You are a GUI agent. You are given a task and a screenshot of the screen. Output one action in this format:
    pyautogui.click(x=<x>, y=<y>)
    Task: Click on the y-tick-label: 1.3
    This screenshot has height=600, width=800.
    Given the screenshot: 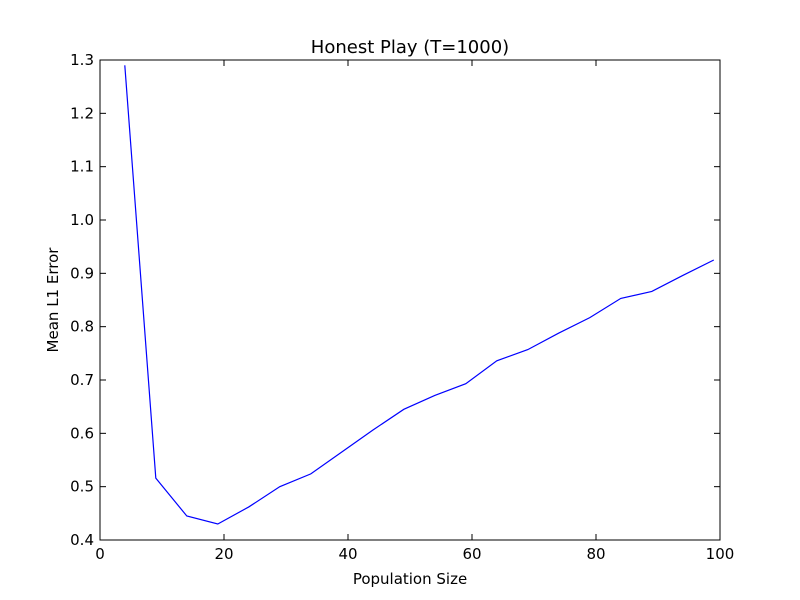 What is the action you would take?
    pyautogui.click(x=82, y=60)
    